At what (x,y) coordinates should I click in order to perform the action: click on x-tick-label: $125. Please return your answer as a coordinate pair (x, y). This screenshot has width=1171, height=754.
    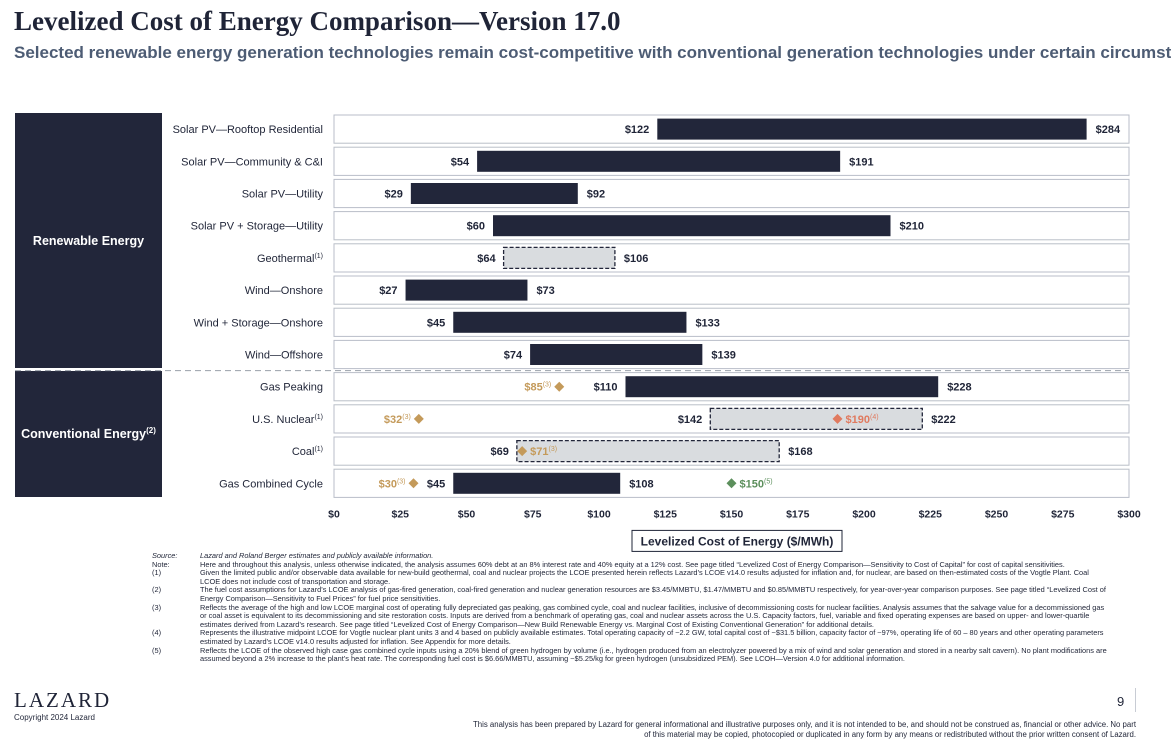
    Looking at the image, I should click on (666, 514).